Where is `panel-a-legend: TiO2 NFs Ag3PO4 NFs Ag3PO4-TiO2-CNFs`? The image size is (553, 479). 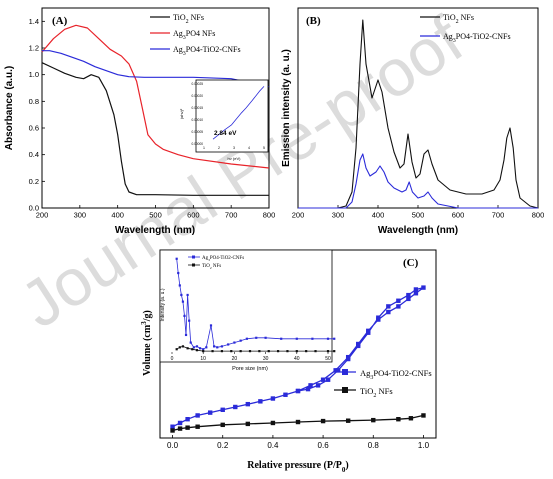 panel-a-legend: TiO2 NFs Ag3PO4 NFs Ag3PO4-TiO2-CNFs is located at coordinates (195, 35).